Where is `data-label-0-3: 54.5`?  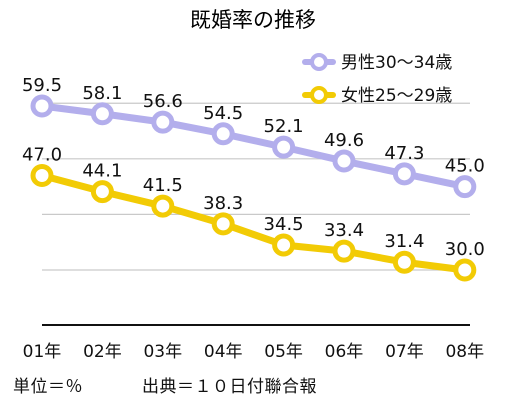
data-label-0-3: 54.5 is located at coordinates (223, 113).